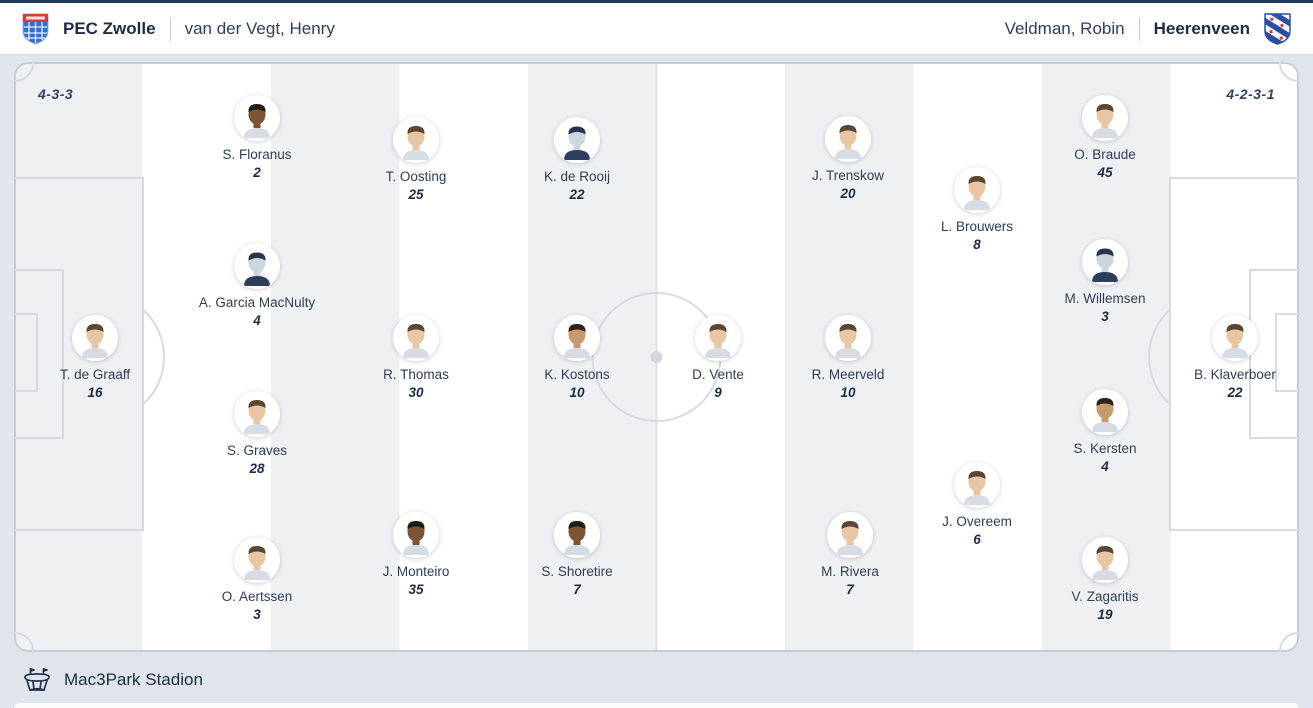  I want to click on player-name: L. Brouwers, so click(977, 226).